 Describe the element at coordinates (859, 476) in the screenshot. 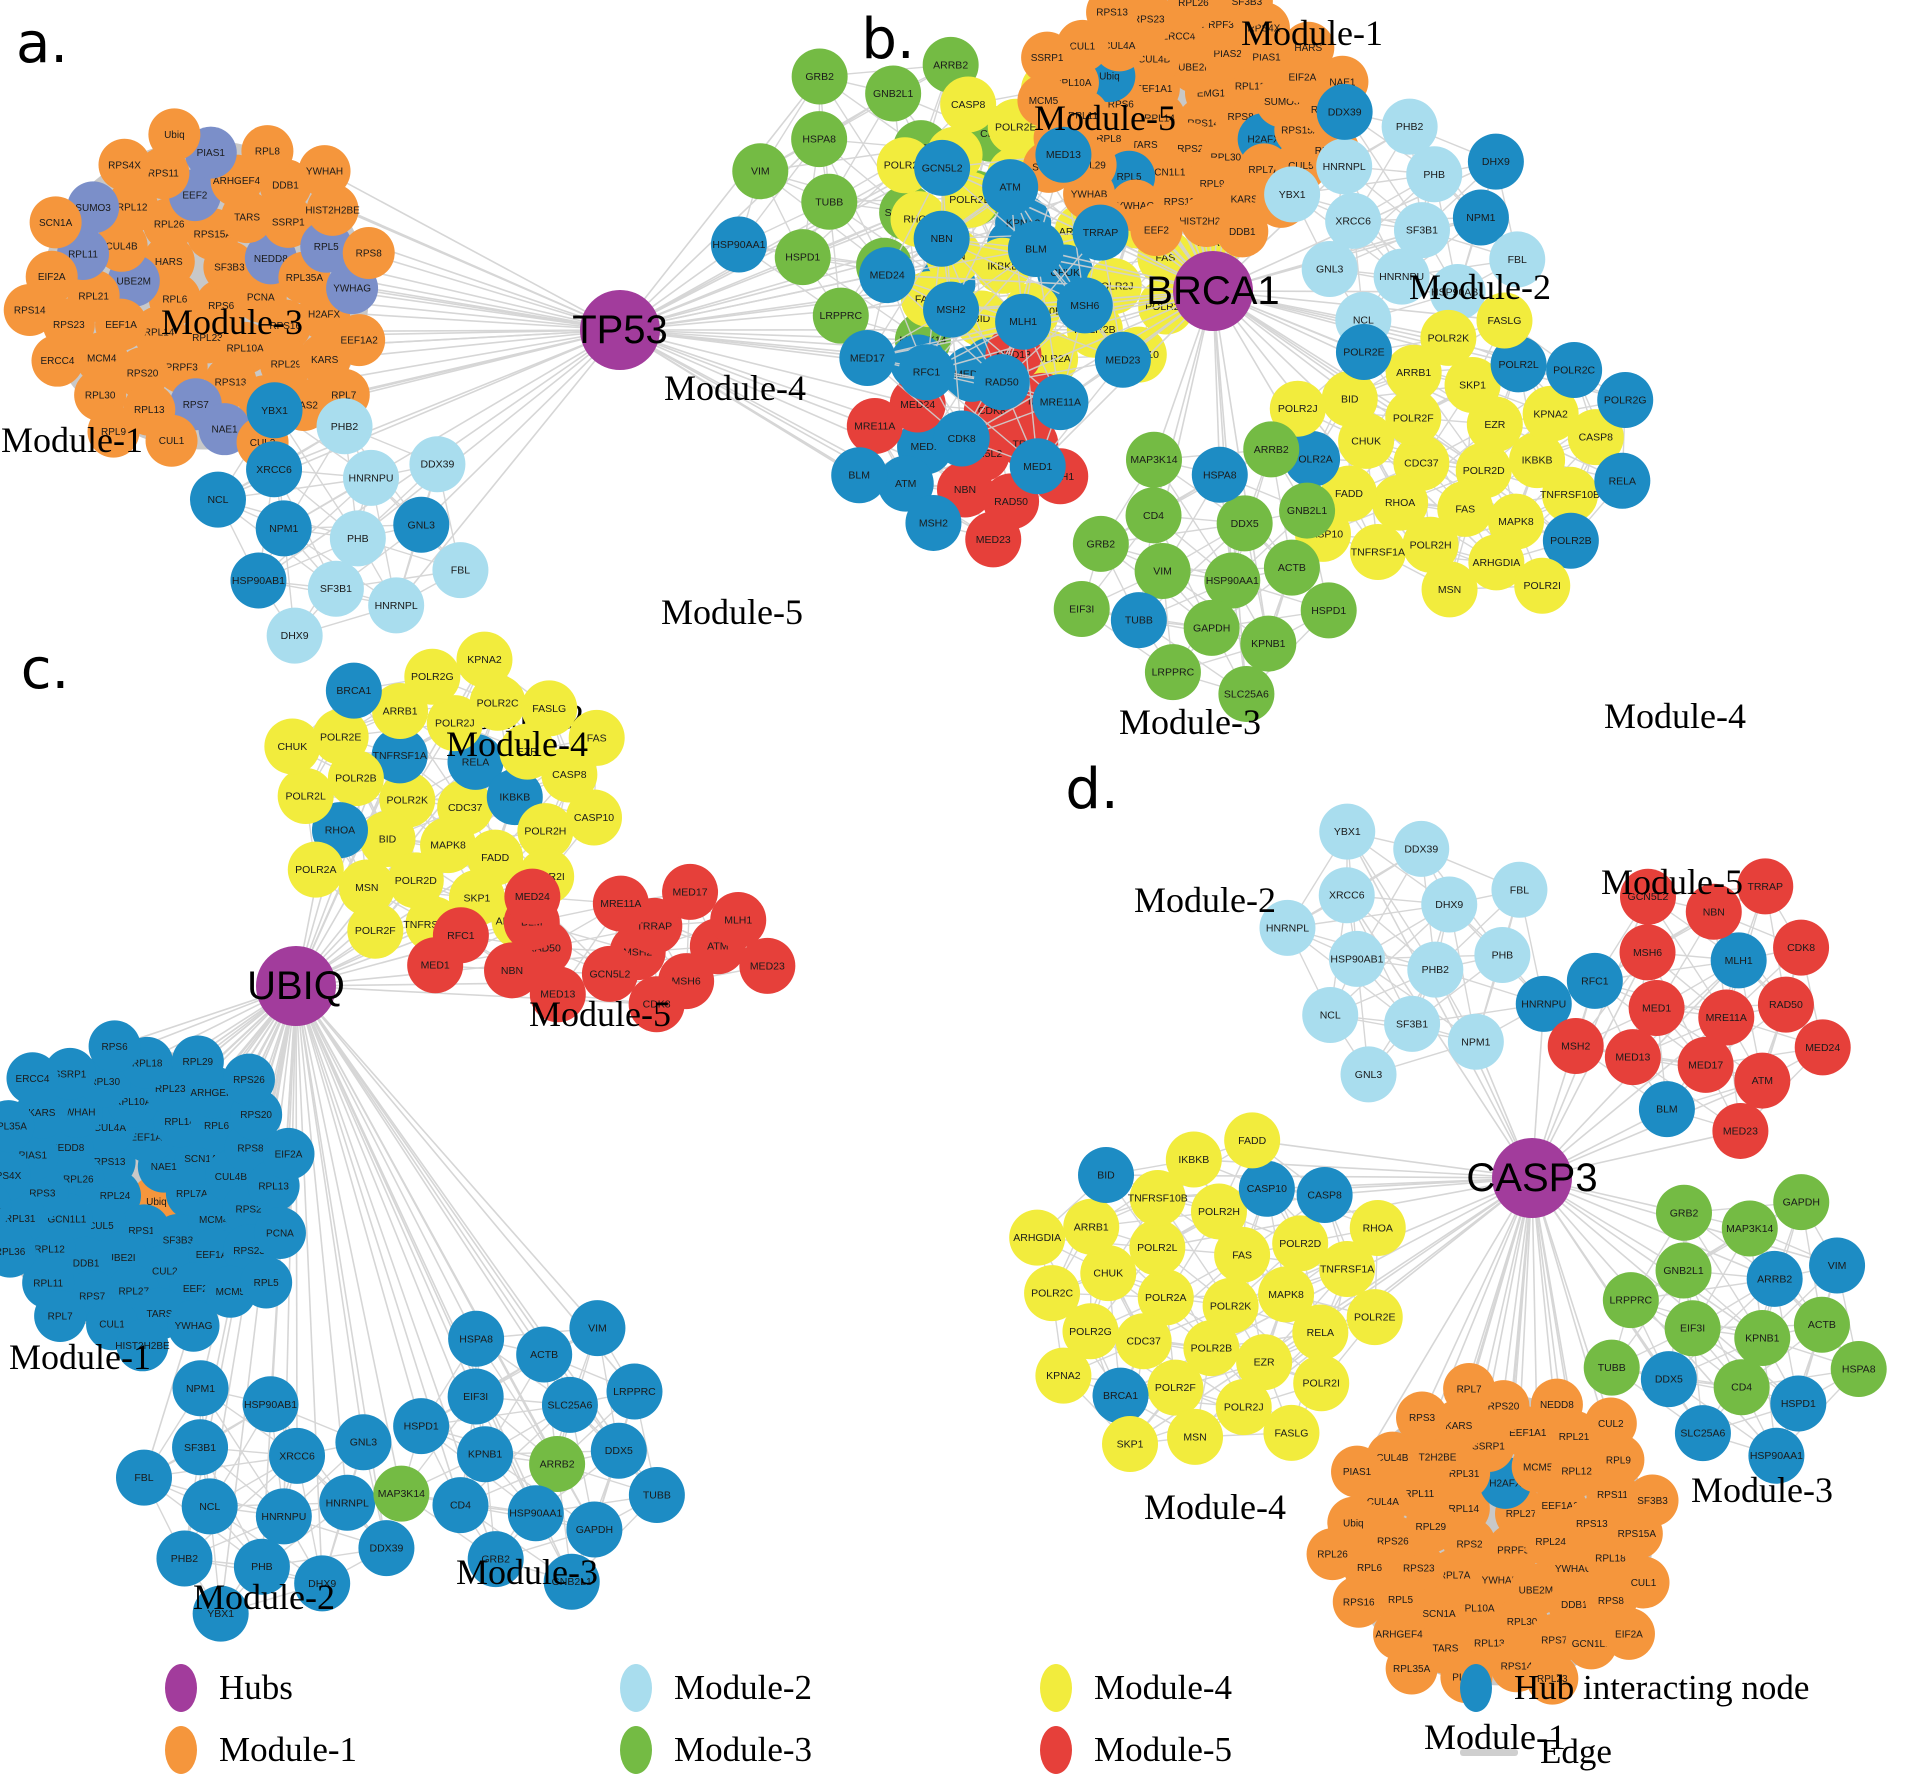

I see `node-label-BLM: BLM` at that location.